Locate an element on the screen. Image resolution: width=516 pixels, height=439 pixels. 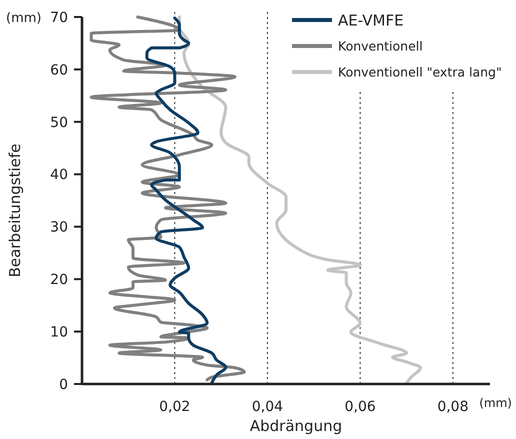
x-tick-label: 0,02 is located at coordinates (174, 407).